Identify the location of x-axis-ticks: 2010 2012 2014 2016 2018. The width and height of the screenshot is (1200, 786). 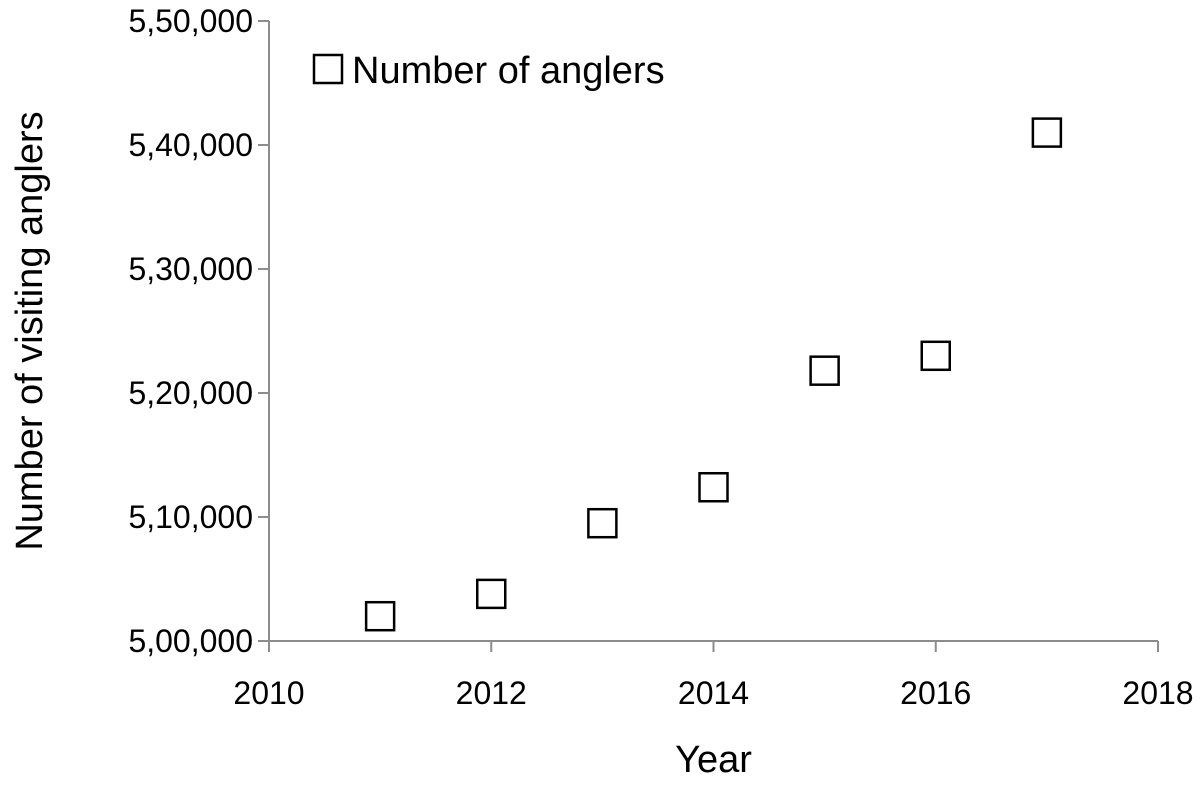
(713, 676).